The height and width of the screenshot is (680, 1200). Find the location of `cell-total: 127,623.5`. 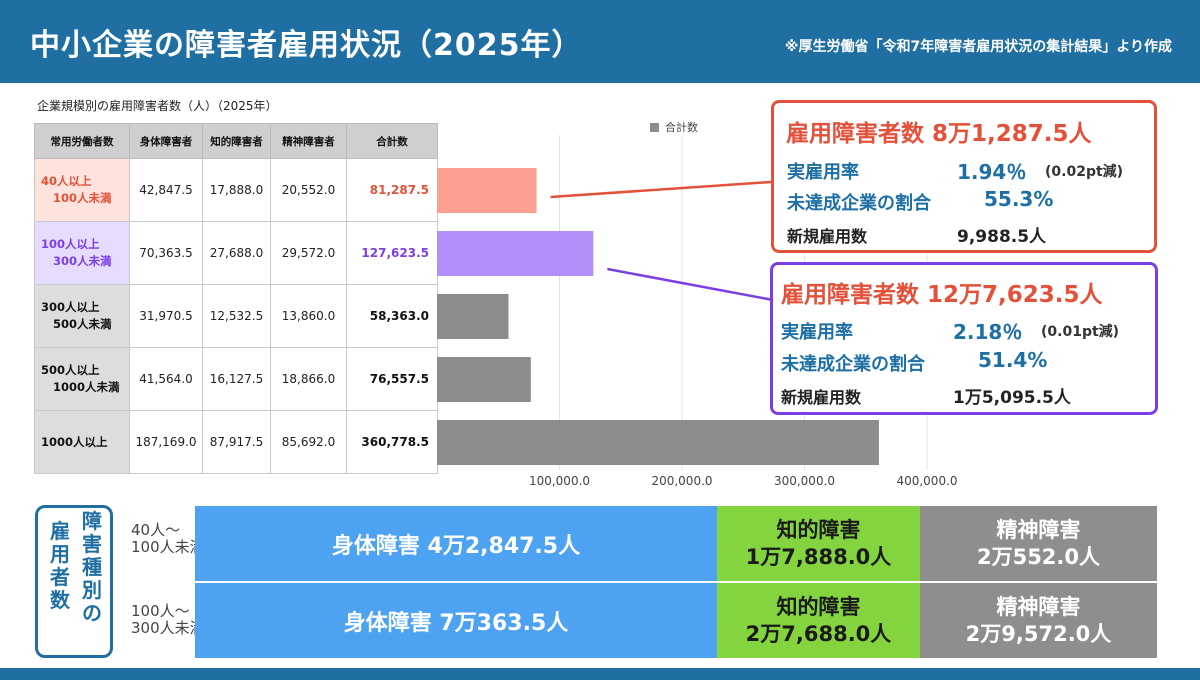

cell-total: 127,623.5 is located at coordinates (392, 253).